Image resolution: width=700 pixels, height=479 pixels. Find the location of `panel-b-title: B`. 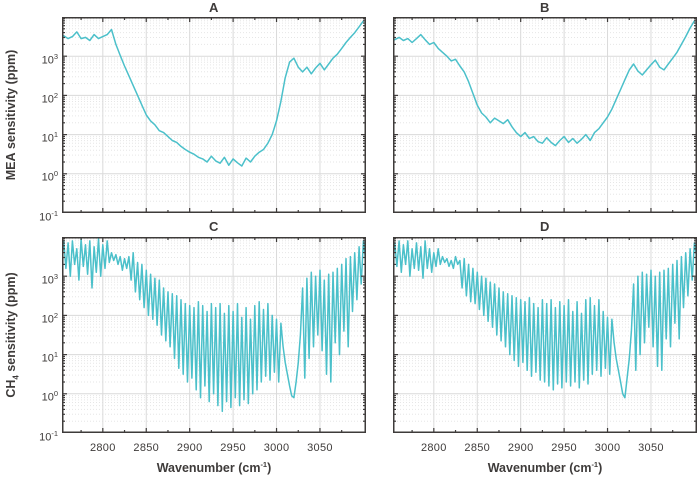

panel-b-title: B is located at coordinates (545, 7).